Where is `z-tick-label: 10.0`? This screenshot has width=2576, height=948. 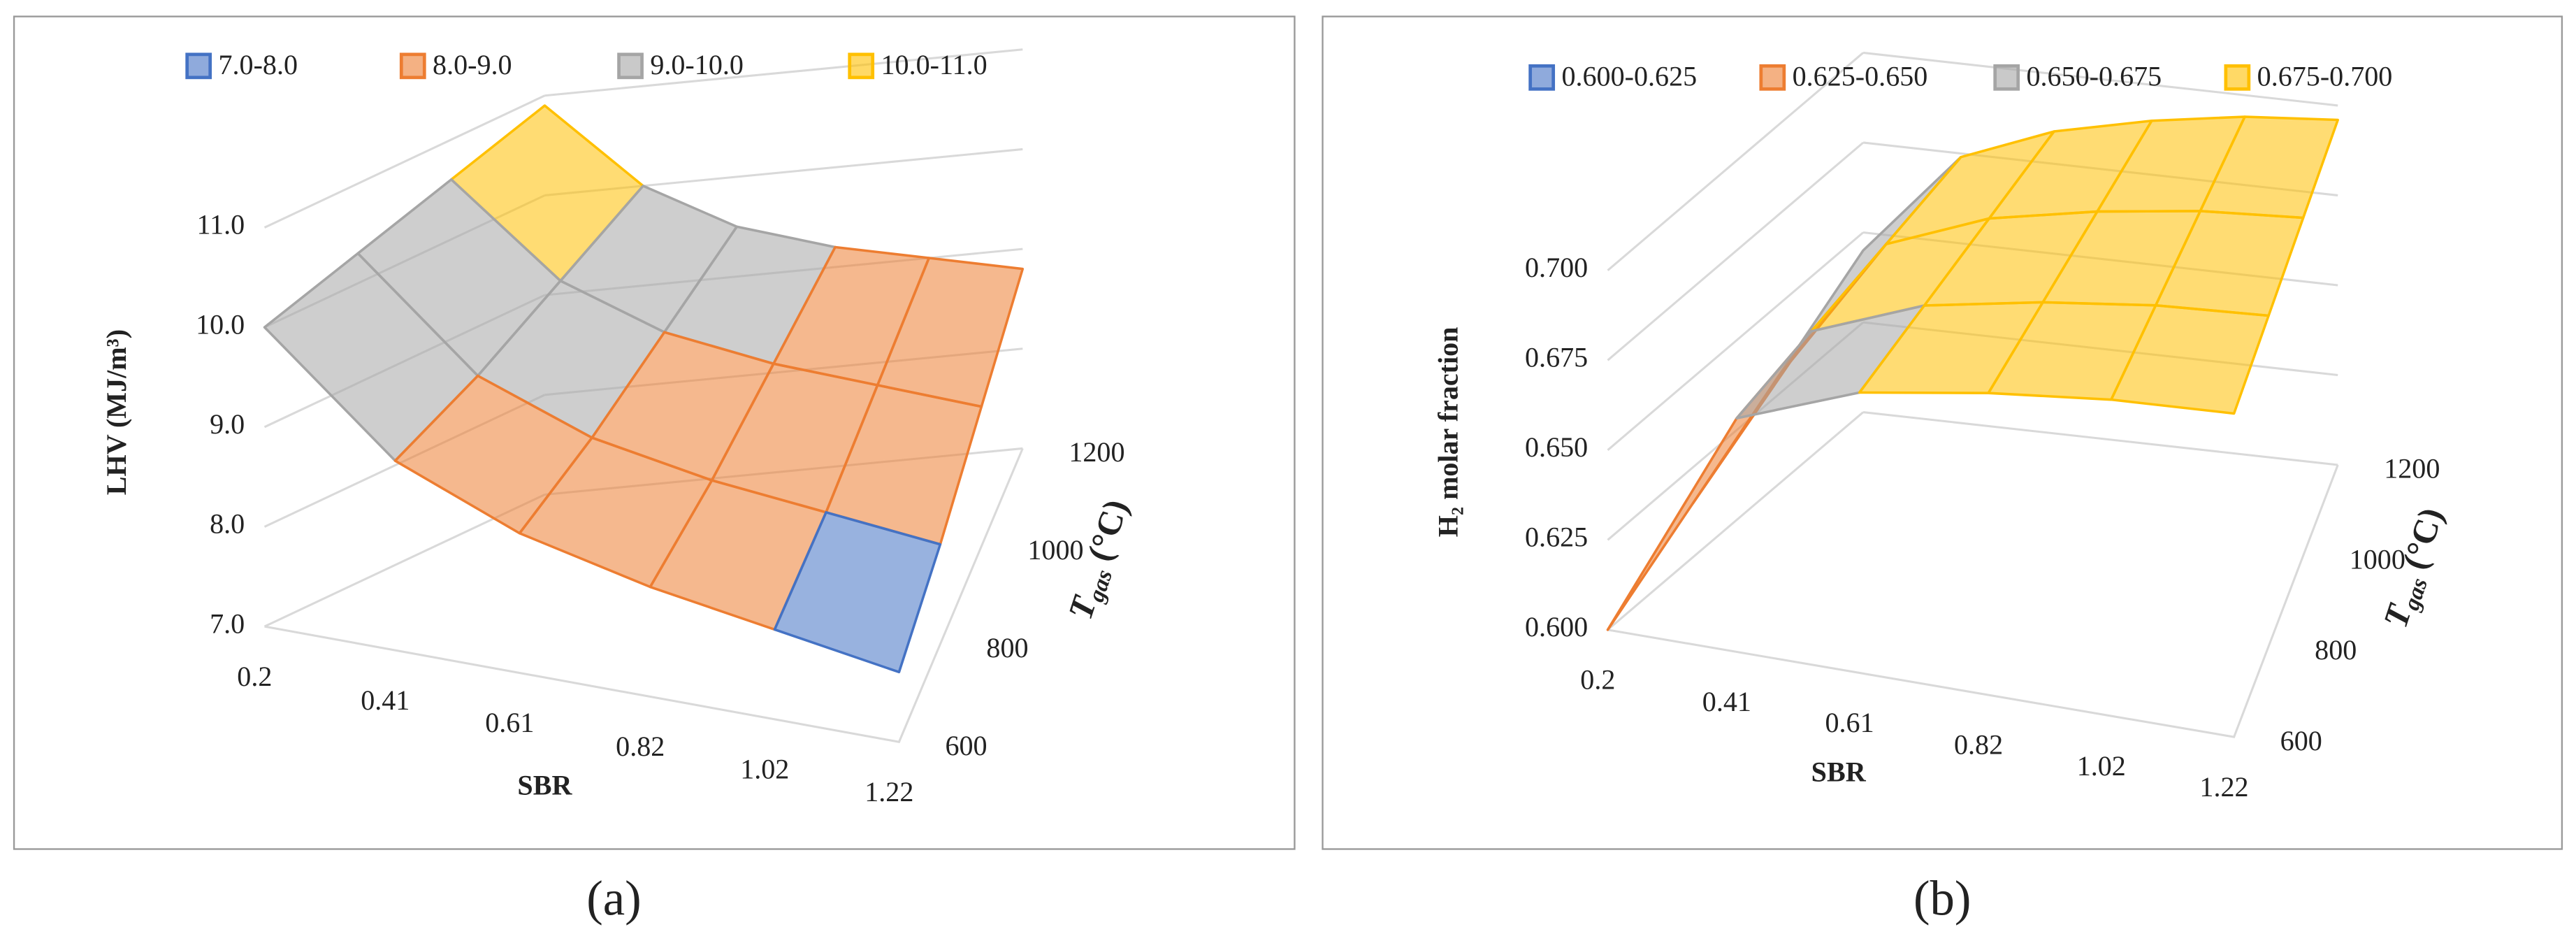
z-tick-label: 10.0 is located at coordinates (221, 324).